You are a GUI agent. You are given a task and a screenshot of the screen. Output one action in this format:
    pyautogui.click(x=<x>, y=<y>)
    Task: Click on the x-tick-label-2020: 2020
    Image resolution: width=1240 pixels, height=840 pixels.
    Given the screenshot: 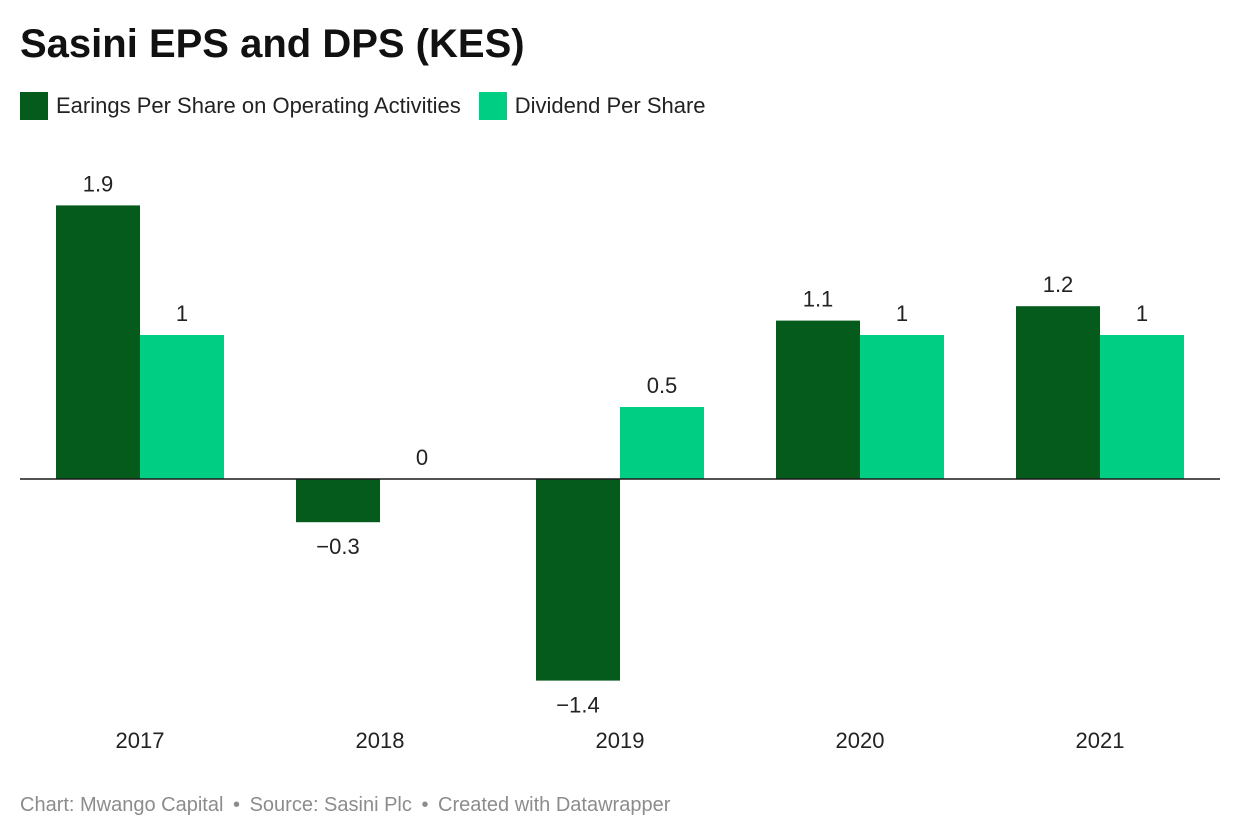 What is the action you would take?
    pyautogui.click(x=860, y=740)
    